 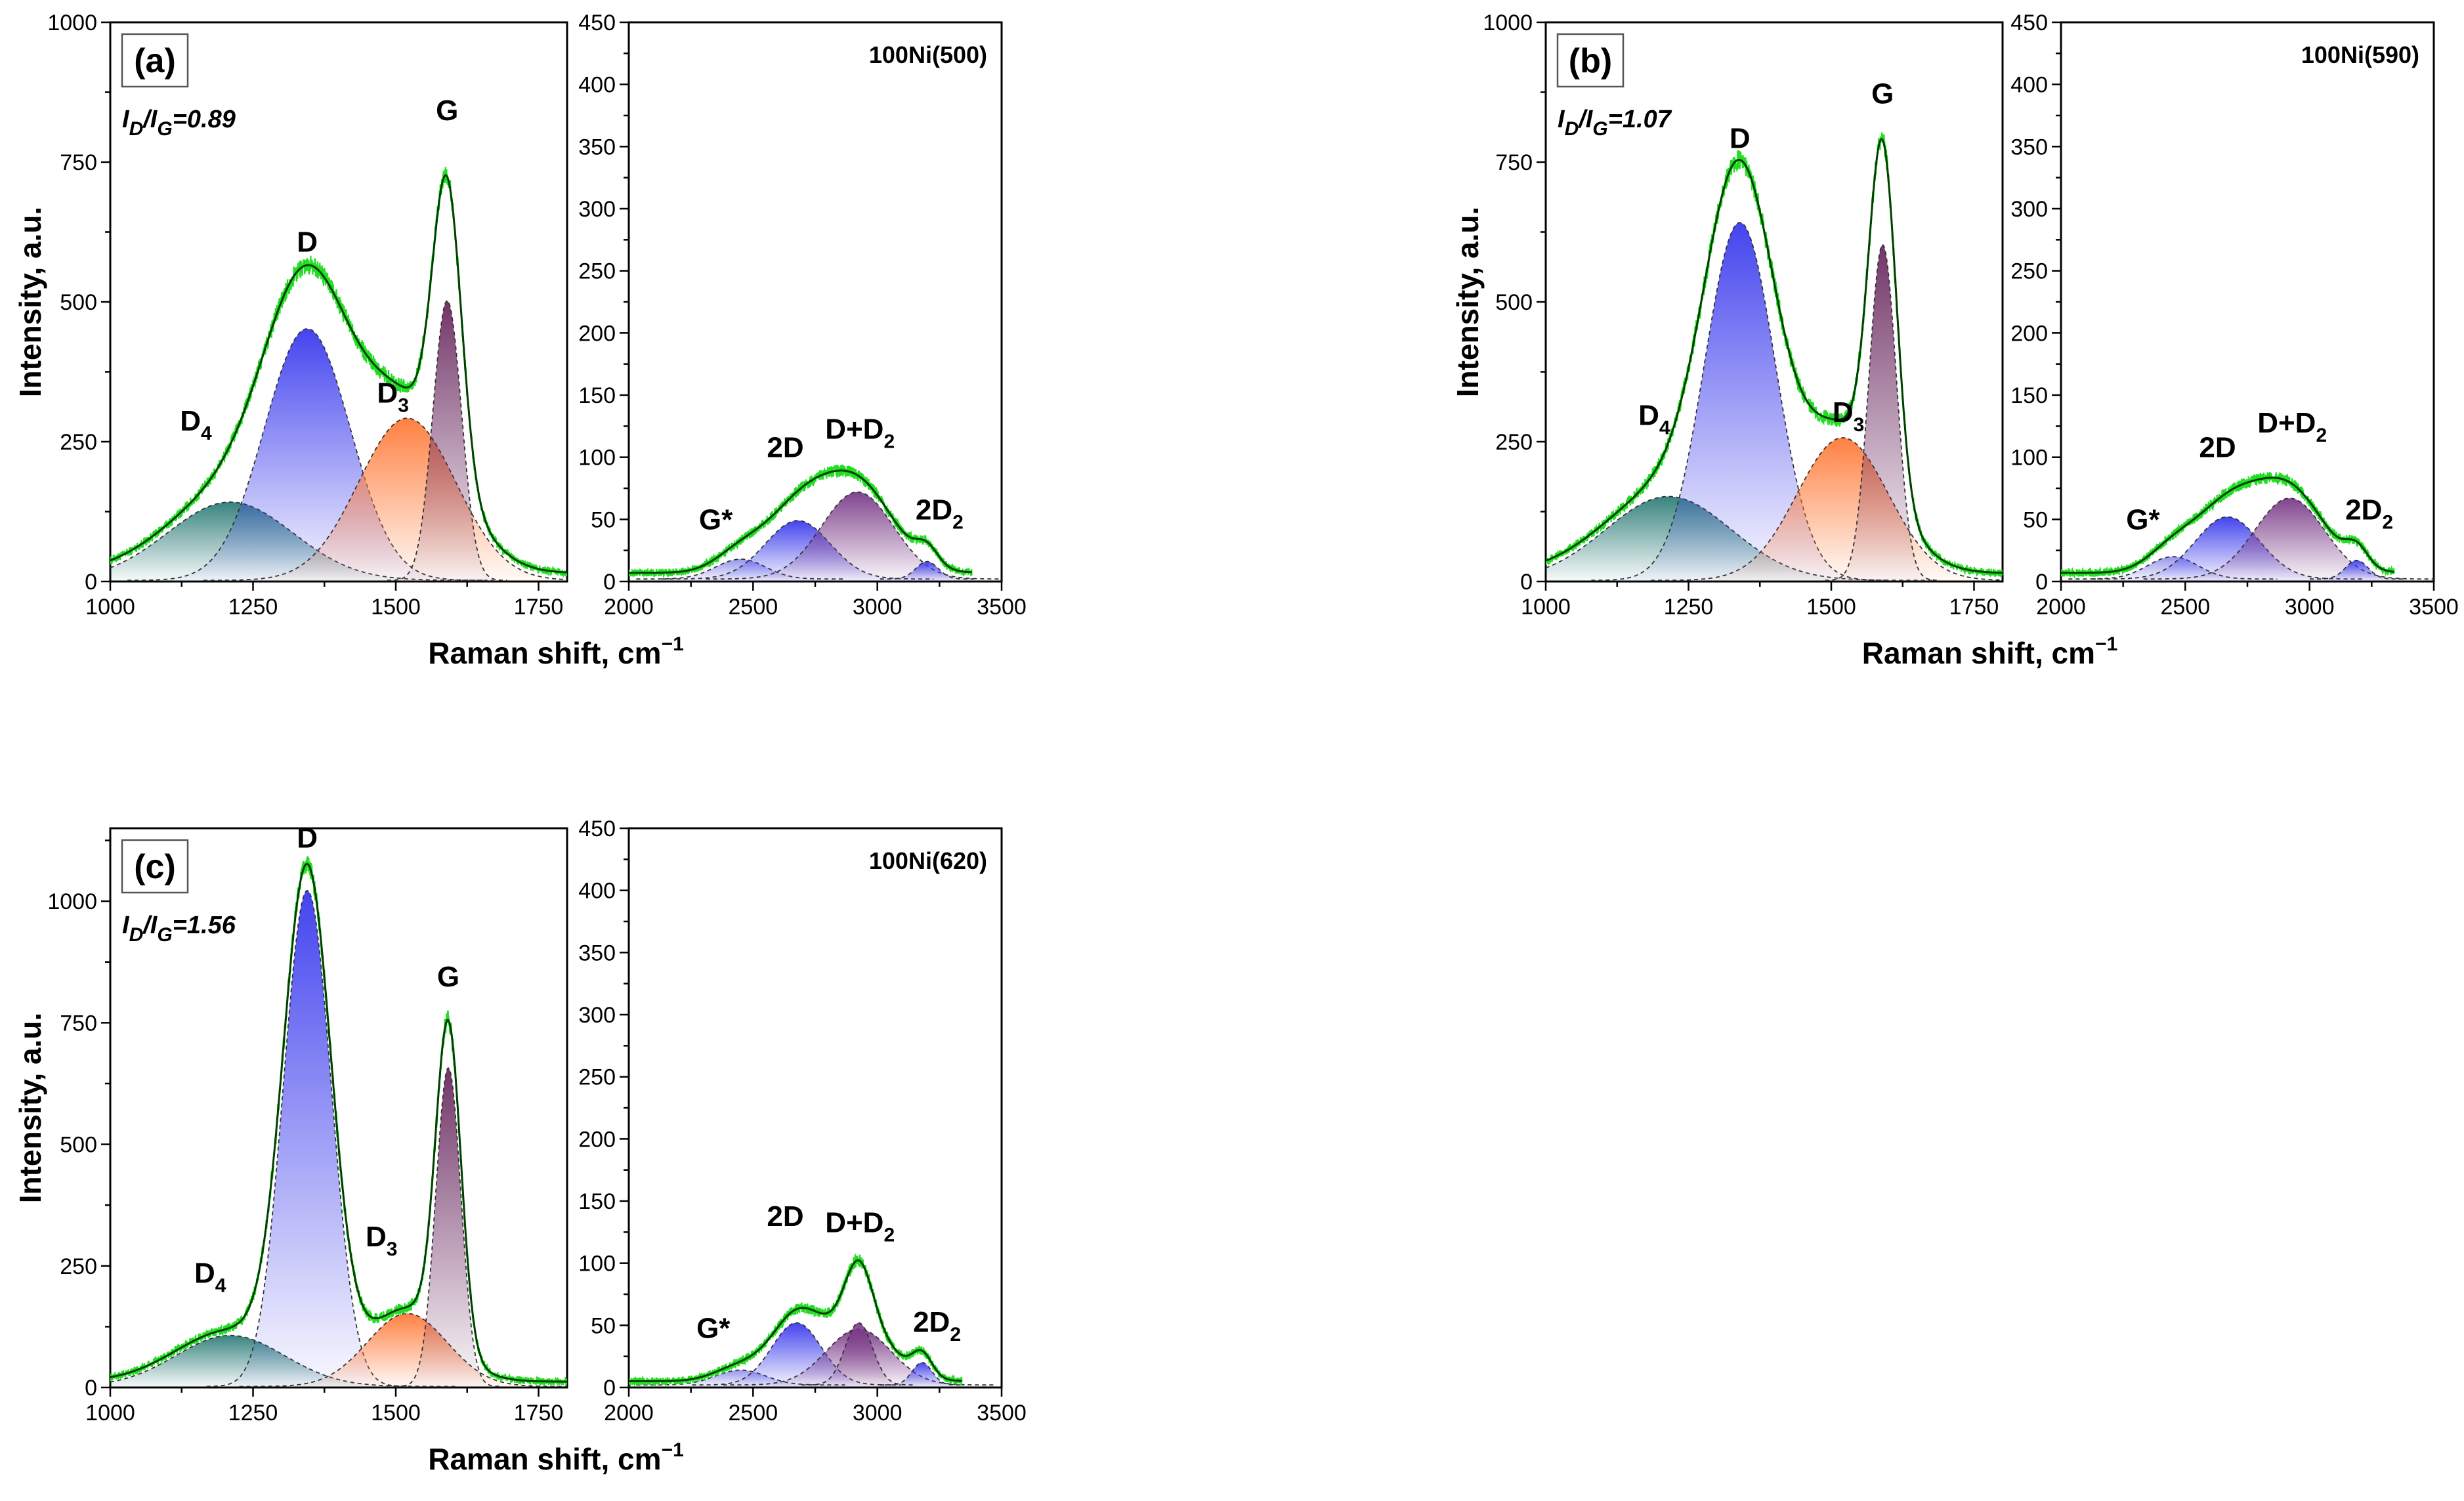 What do you see at coordinates (155, 61) in the screenshot?
I see `panel-a-label: (a)` at bounding box center [155, 61].